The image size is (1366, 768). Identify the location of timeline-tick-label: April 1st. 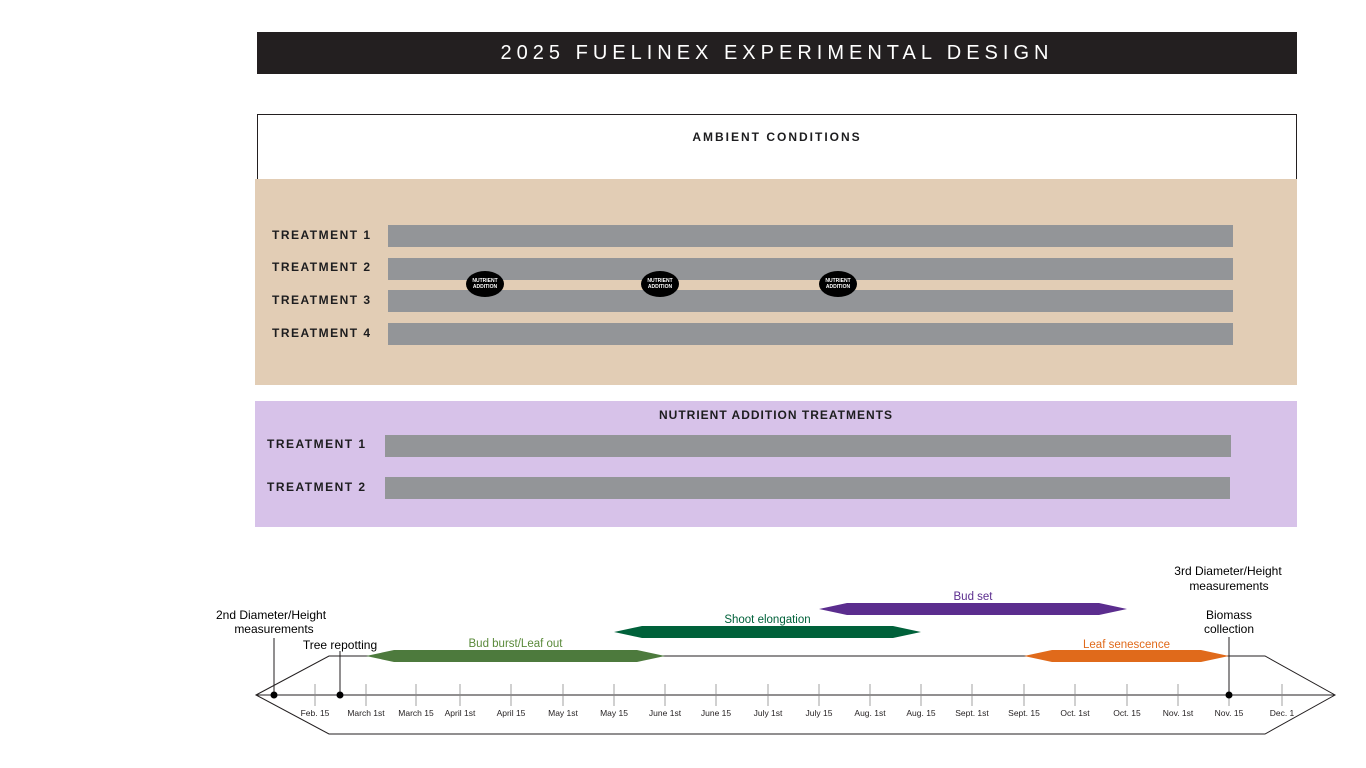
(460, 713).